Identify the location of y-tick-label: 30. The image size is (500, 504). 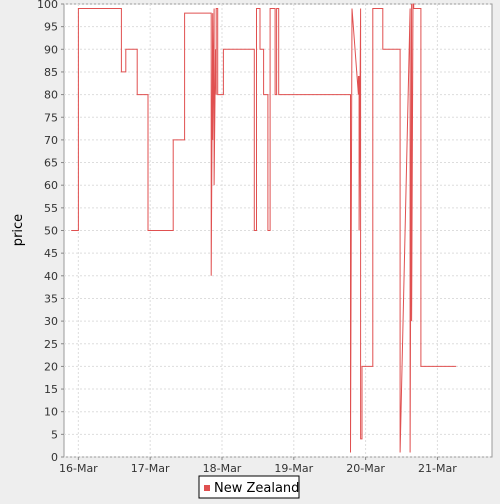
(51, 321).